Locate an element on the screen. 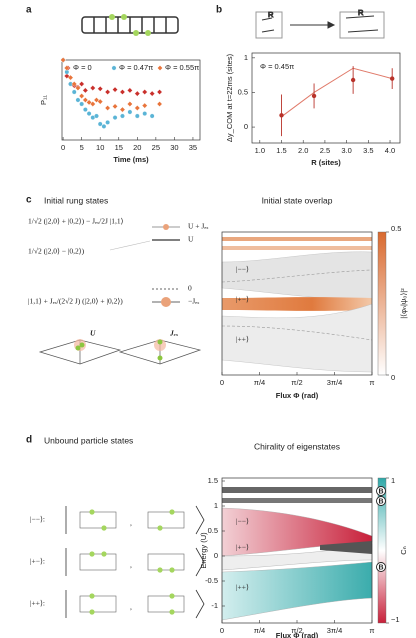  energy-label: U is located at coordinates (191, 239).